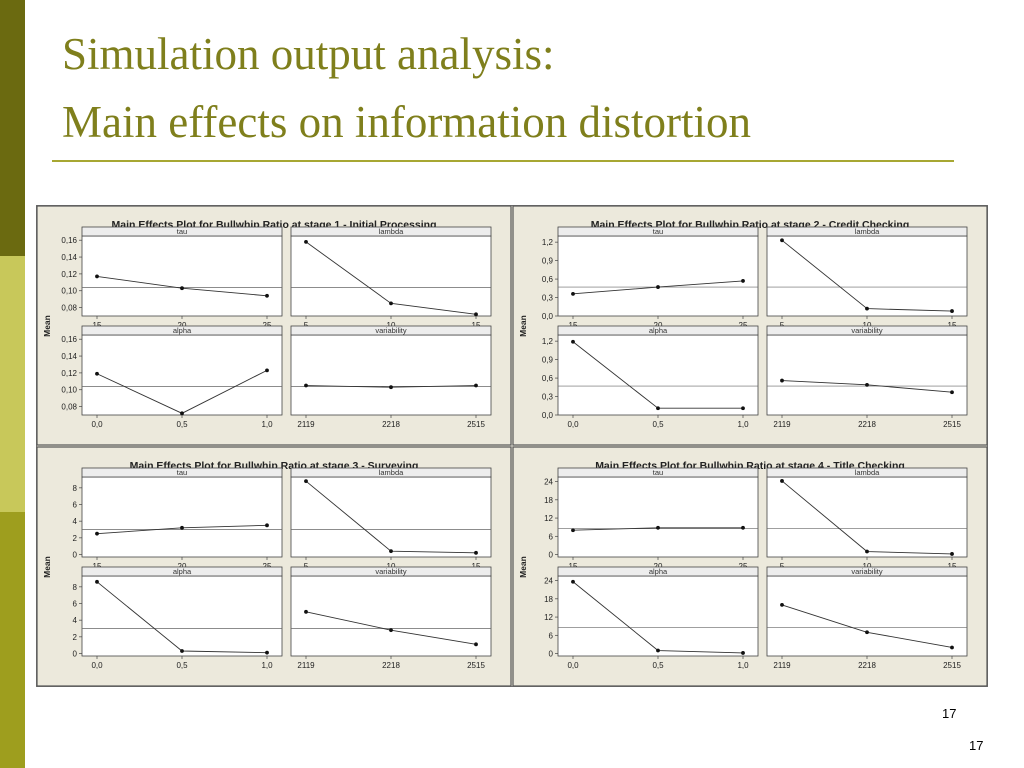 The height and width of the screenshot is (768, 1024). I want to click on y-tick-label: 18, so click(548, 599).